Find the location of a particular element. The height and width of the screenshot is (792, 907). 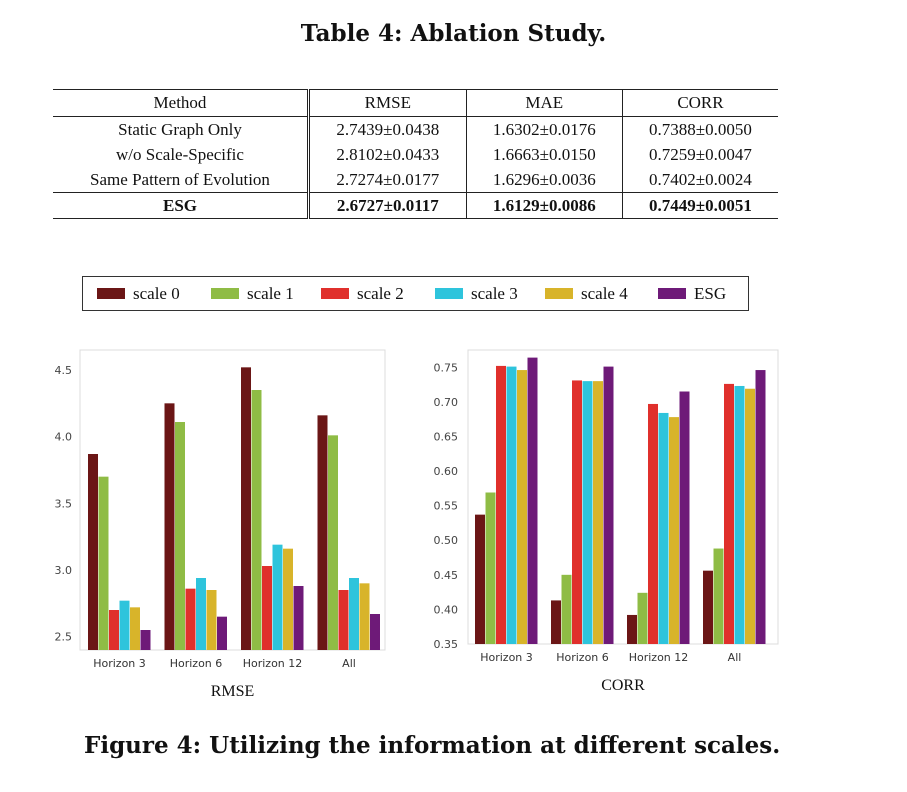

y-tick-label: 0.55 is located at coordinates (446, 506).